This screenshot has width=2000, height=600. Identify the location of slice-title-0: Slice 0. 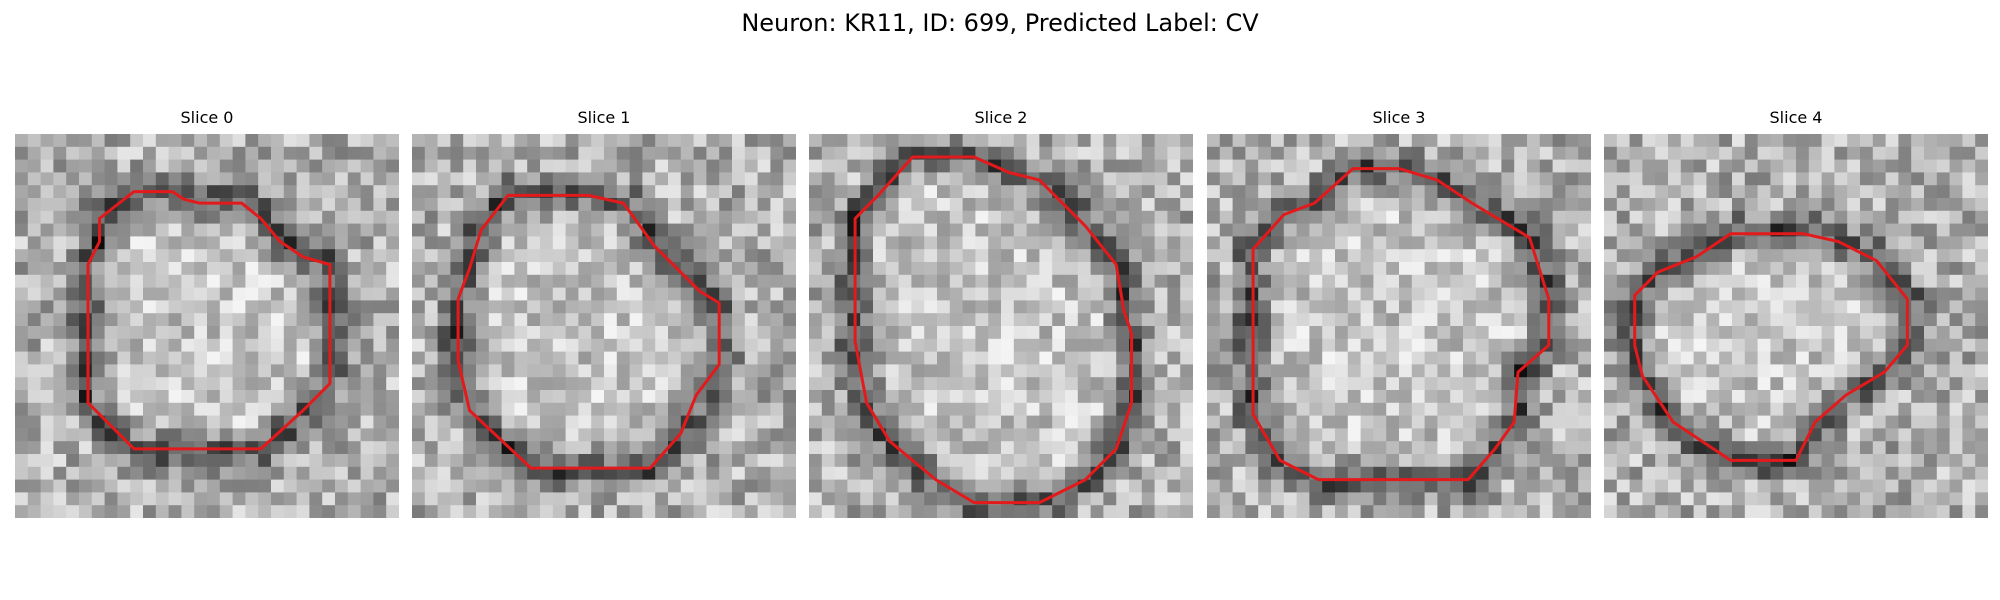
(207, 118).